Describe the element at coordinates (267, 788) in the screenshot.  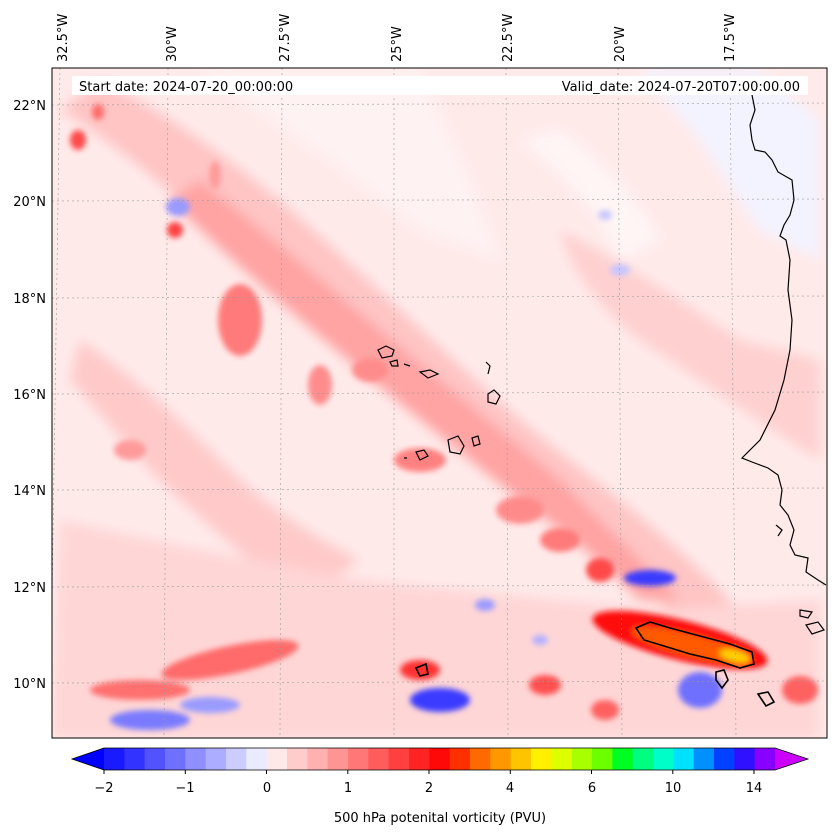
I see `colorbar-tick-label: 0` at that location.